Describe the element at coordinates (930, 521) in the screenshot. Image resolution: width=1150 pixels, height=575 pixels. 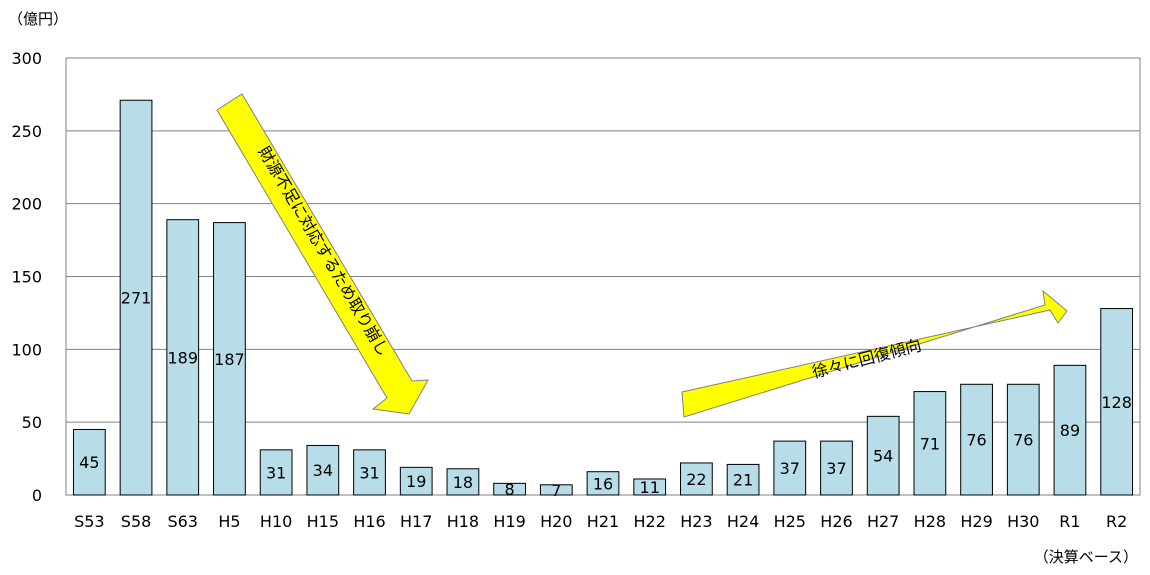
I see `x-tick-label: H28` at that location.